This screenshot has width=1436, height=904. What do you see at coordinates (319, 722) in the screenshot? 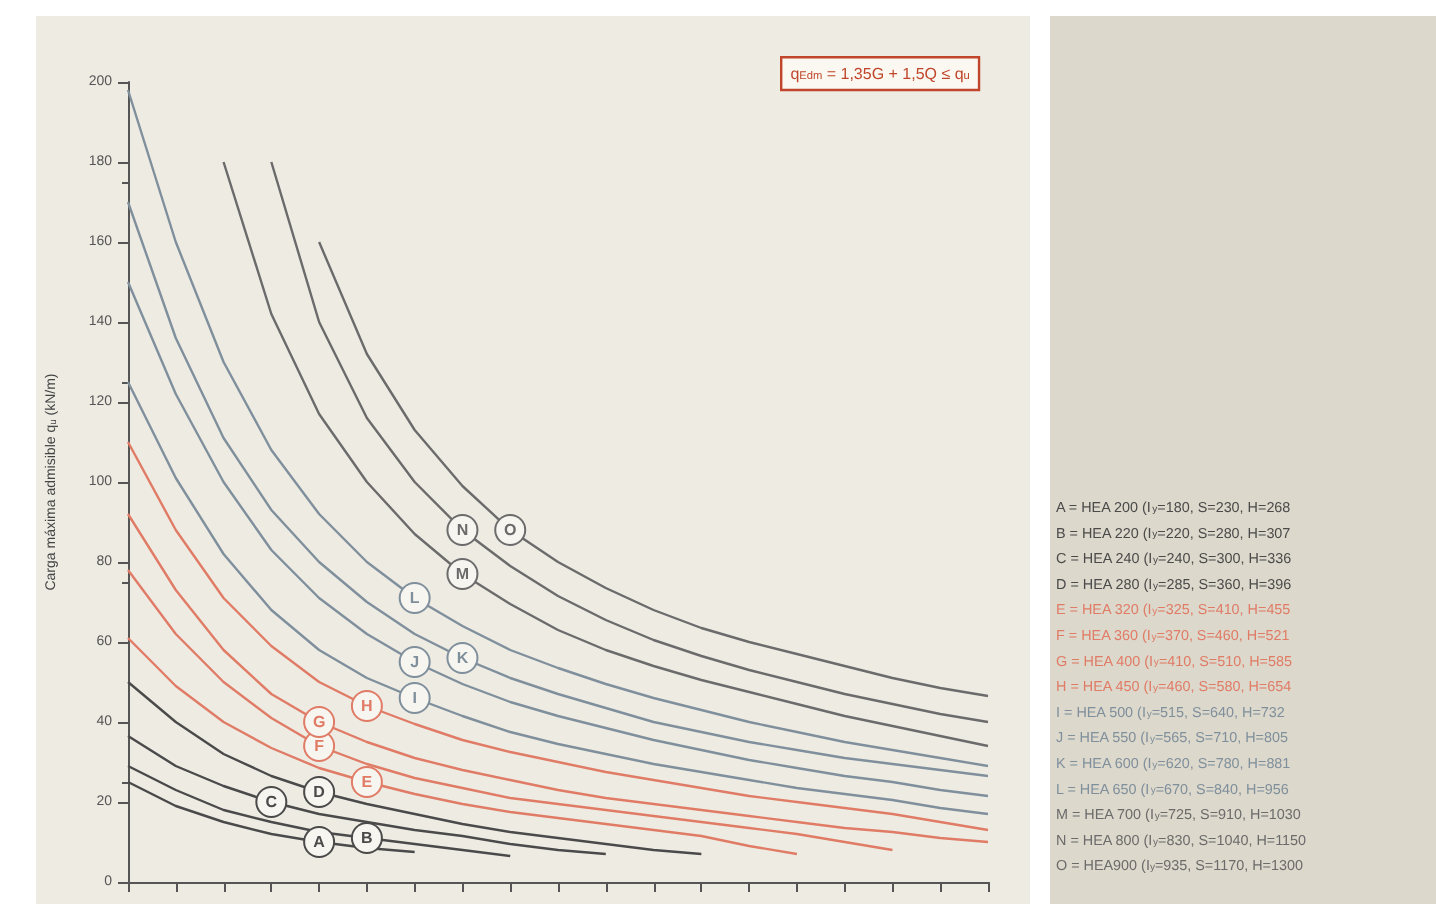
I see `series-label: G` at bounding box center [319, 722].